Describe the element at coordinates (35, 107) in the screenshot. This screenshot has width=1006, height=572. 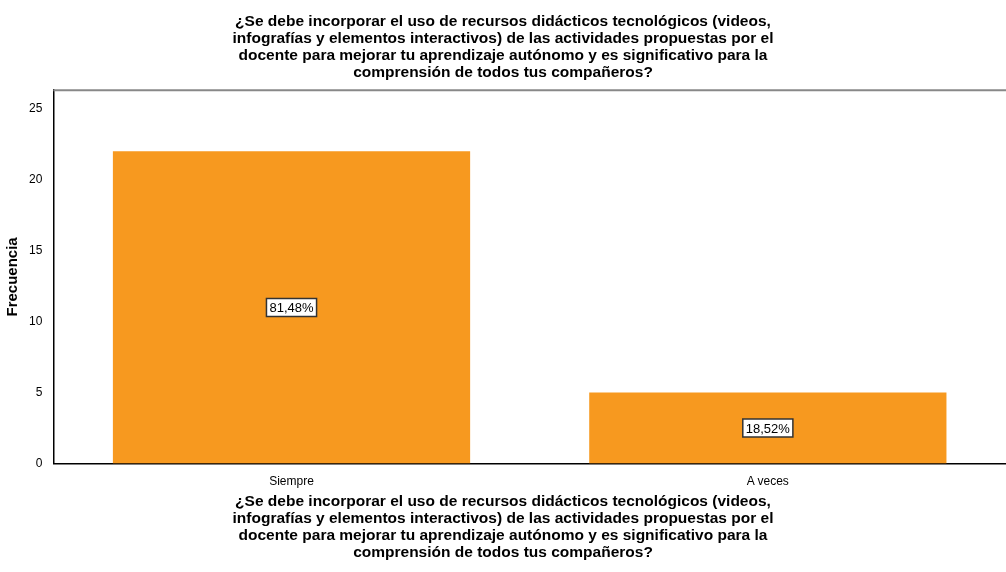
I see `y-tick-label: 25` at that location.